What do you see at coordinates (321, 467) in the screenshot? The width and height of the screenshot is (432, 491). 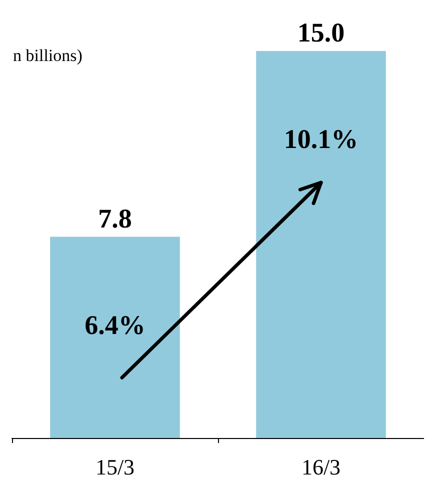 I see `x-tick-label: 16/3` at bounding box center [321, 467].